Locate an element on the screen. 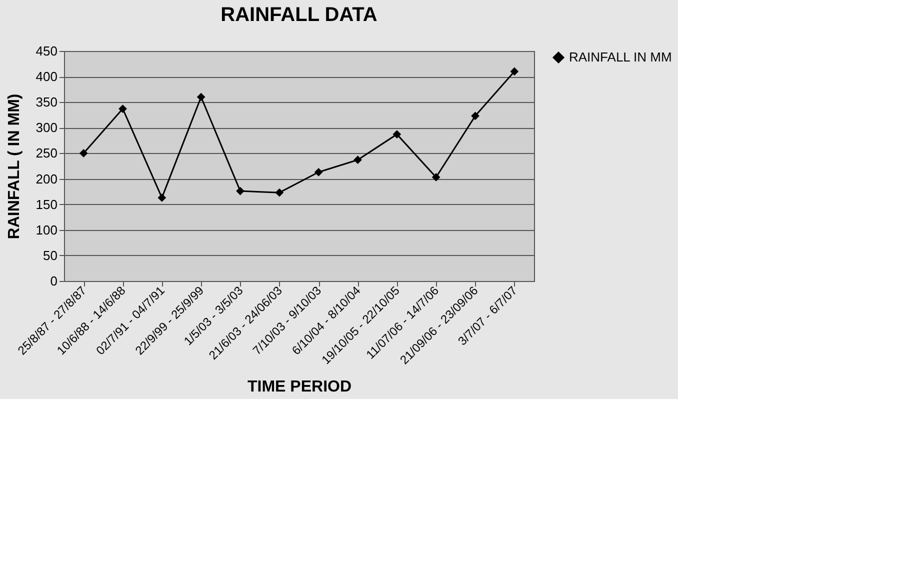 The height and width of the screenshot is (574, 913). y-tick-label: 350 is located at coordinates (47, 102).